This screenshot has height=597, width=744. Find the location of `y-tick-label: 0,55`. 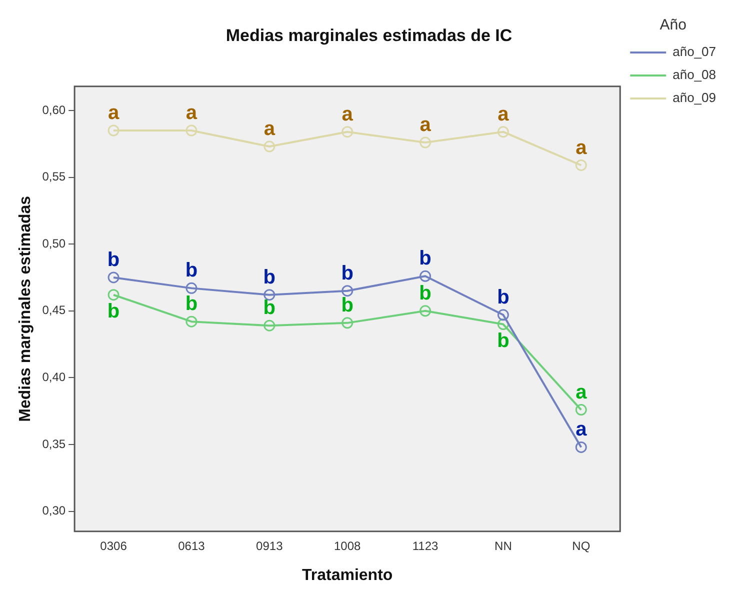

y-tick-label: 0,55 is located at coordinates (54, 177).